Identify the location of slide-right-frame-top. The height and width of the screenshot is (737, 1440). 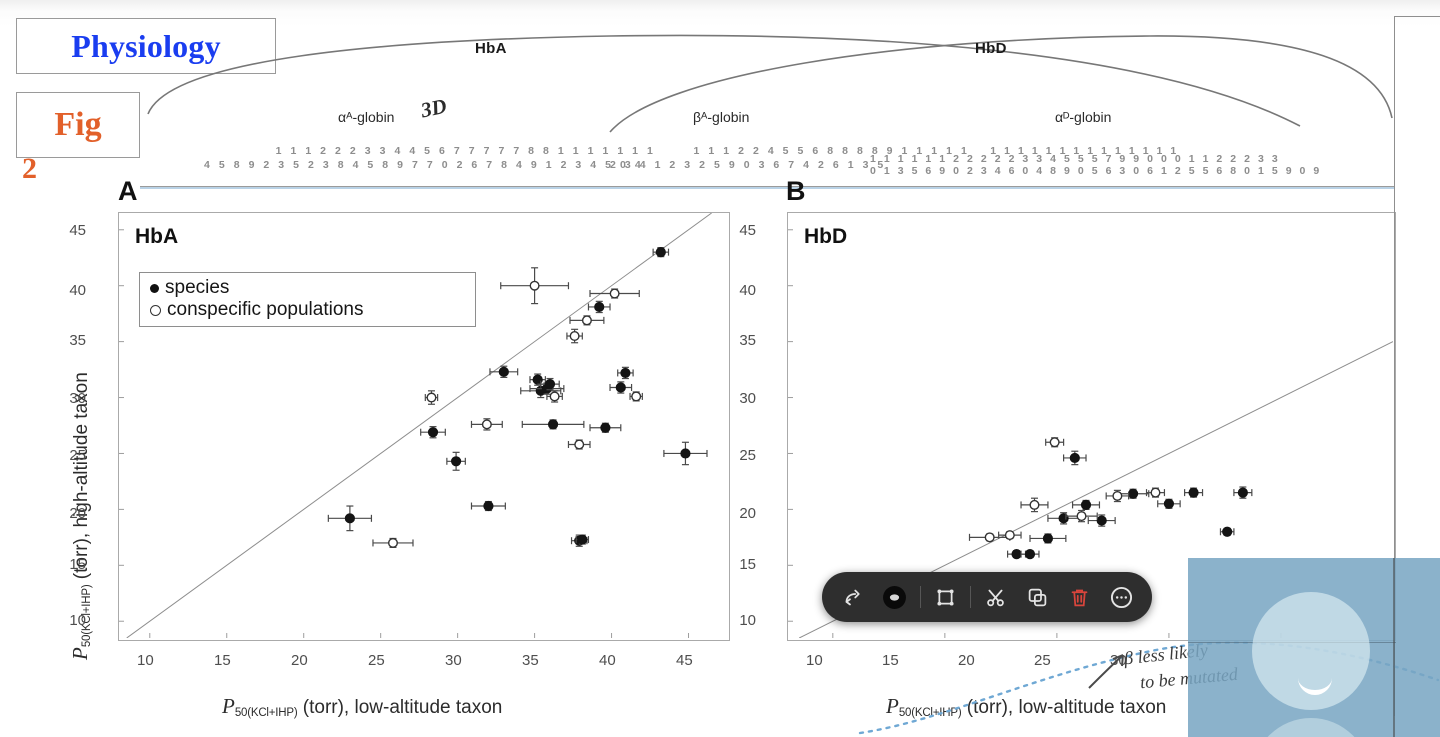
(1417, 16).